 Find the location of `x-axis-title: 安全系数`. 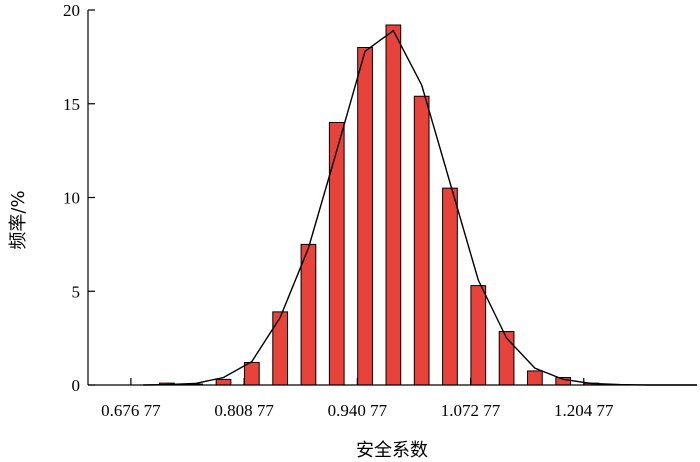

x-axis-title: 安全系数 is located at coordinates (392, 450).